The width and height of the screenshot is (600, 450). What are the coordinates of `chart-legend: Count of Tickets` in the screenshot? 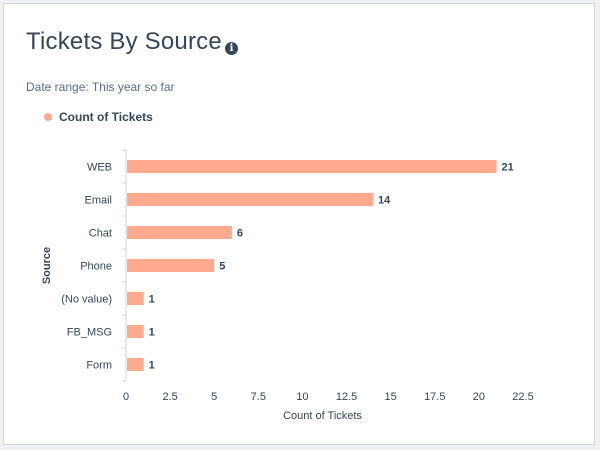 It's located at (98, 117).